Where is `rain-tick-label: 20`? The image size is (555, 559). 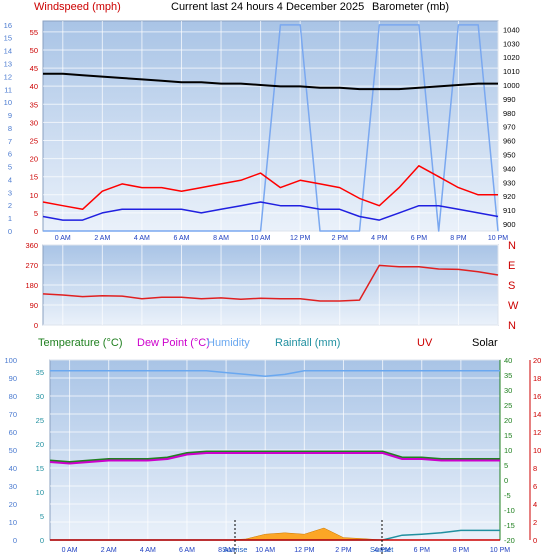 rain-tick-label: 20 is located at coordinates (40, 444).